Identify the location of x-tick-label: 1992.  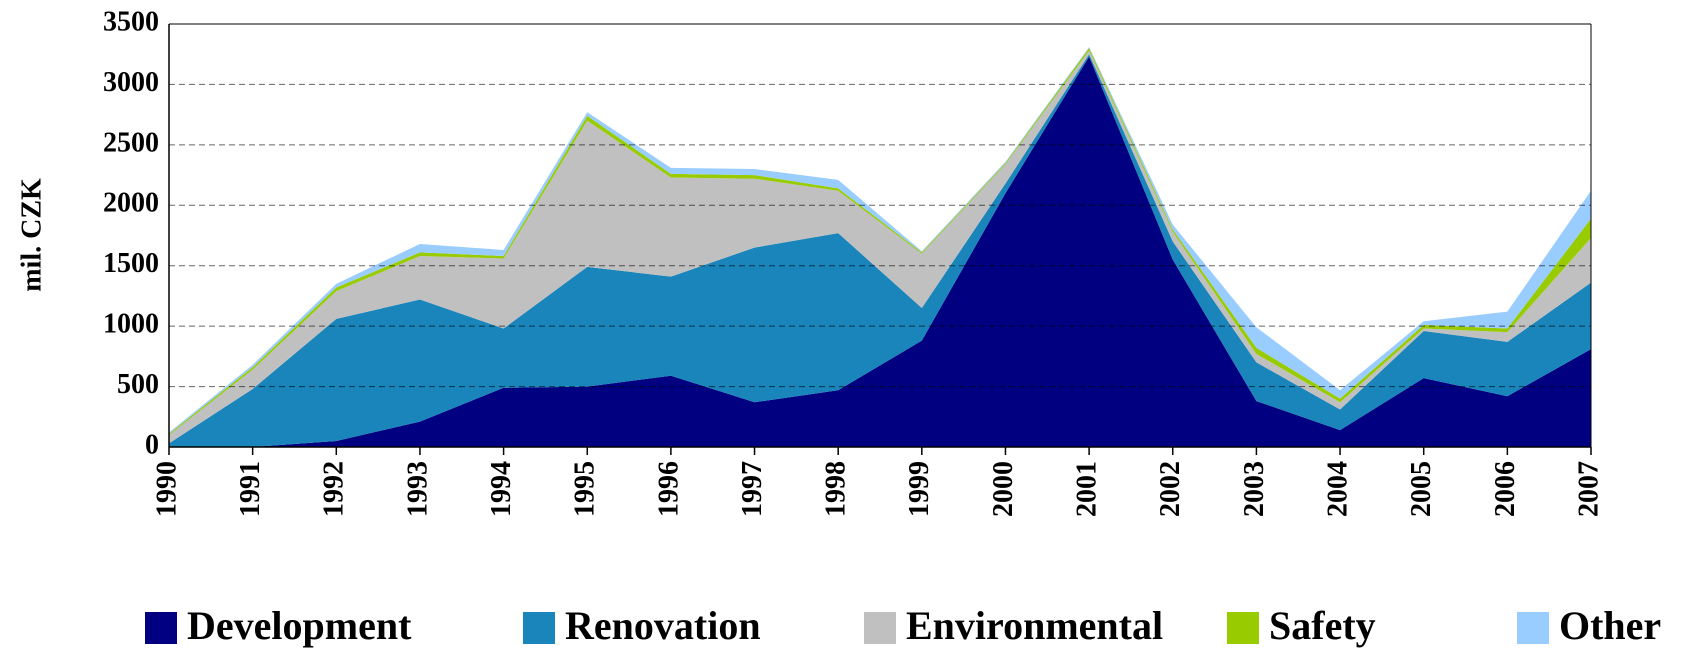
(334, 489).